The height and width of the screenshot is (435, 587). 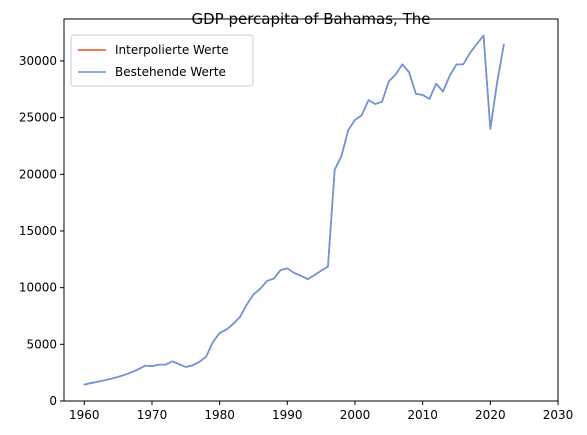 What do you see at coordinates (558, 415) in the screenshot?
I see `x-tick-label-2030: 2030` at bounding box center [558, 415].